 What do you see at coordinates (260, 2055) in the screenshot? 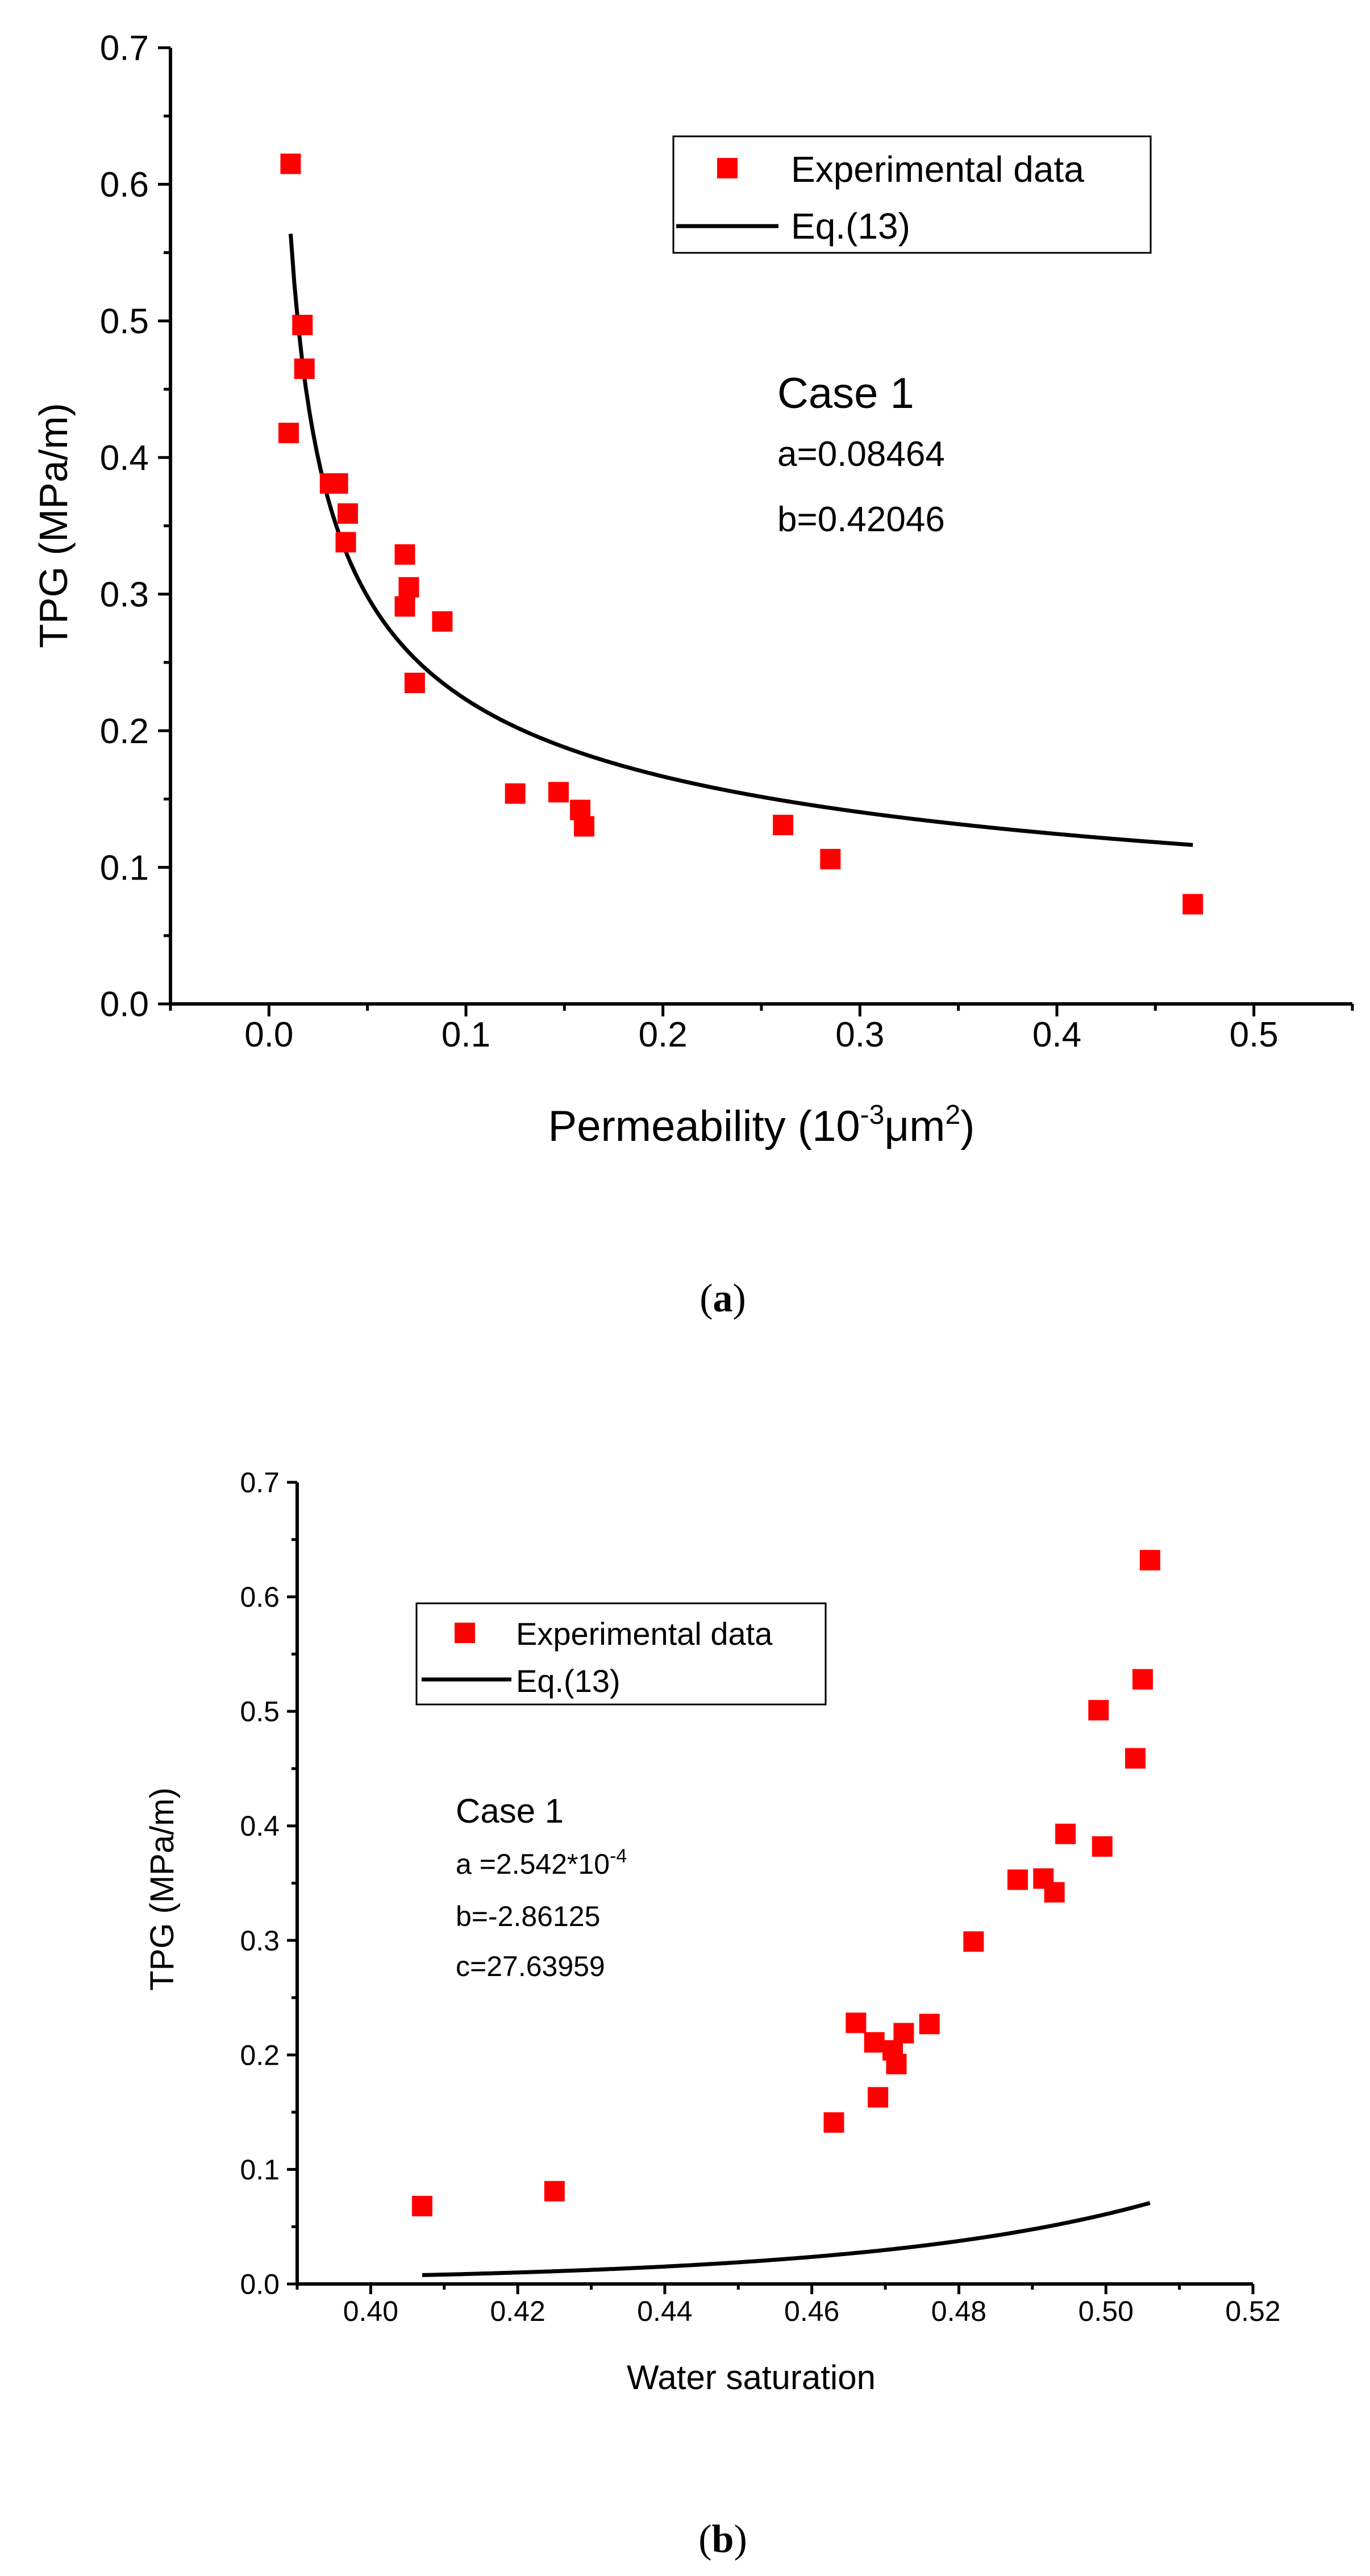
I see `chart-b-y-tick-label: 0.2` at bounding box center [260, 2055].